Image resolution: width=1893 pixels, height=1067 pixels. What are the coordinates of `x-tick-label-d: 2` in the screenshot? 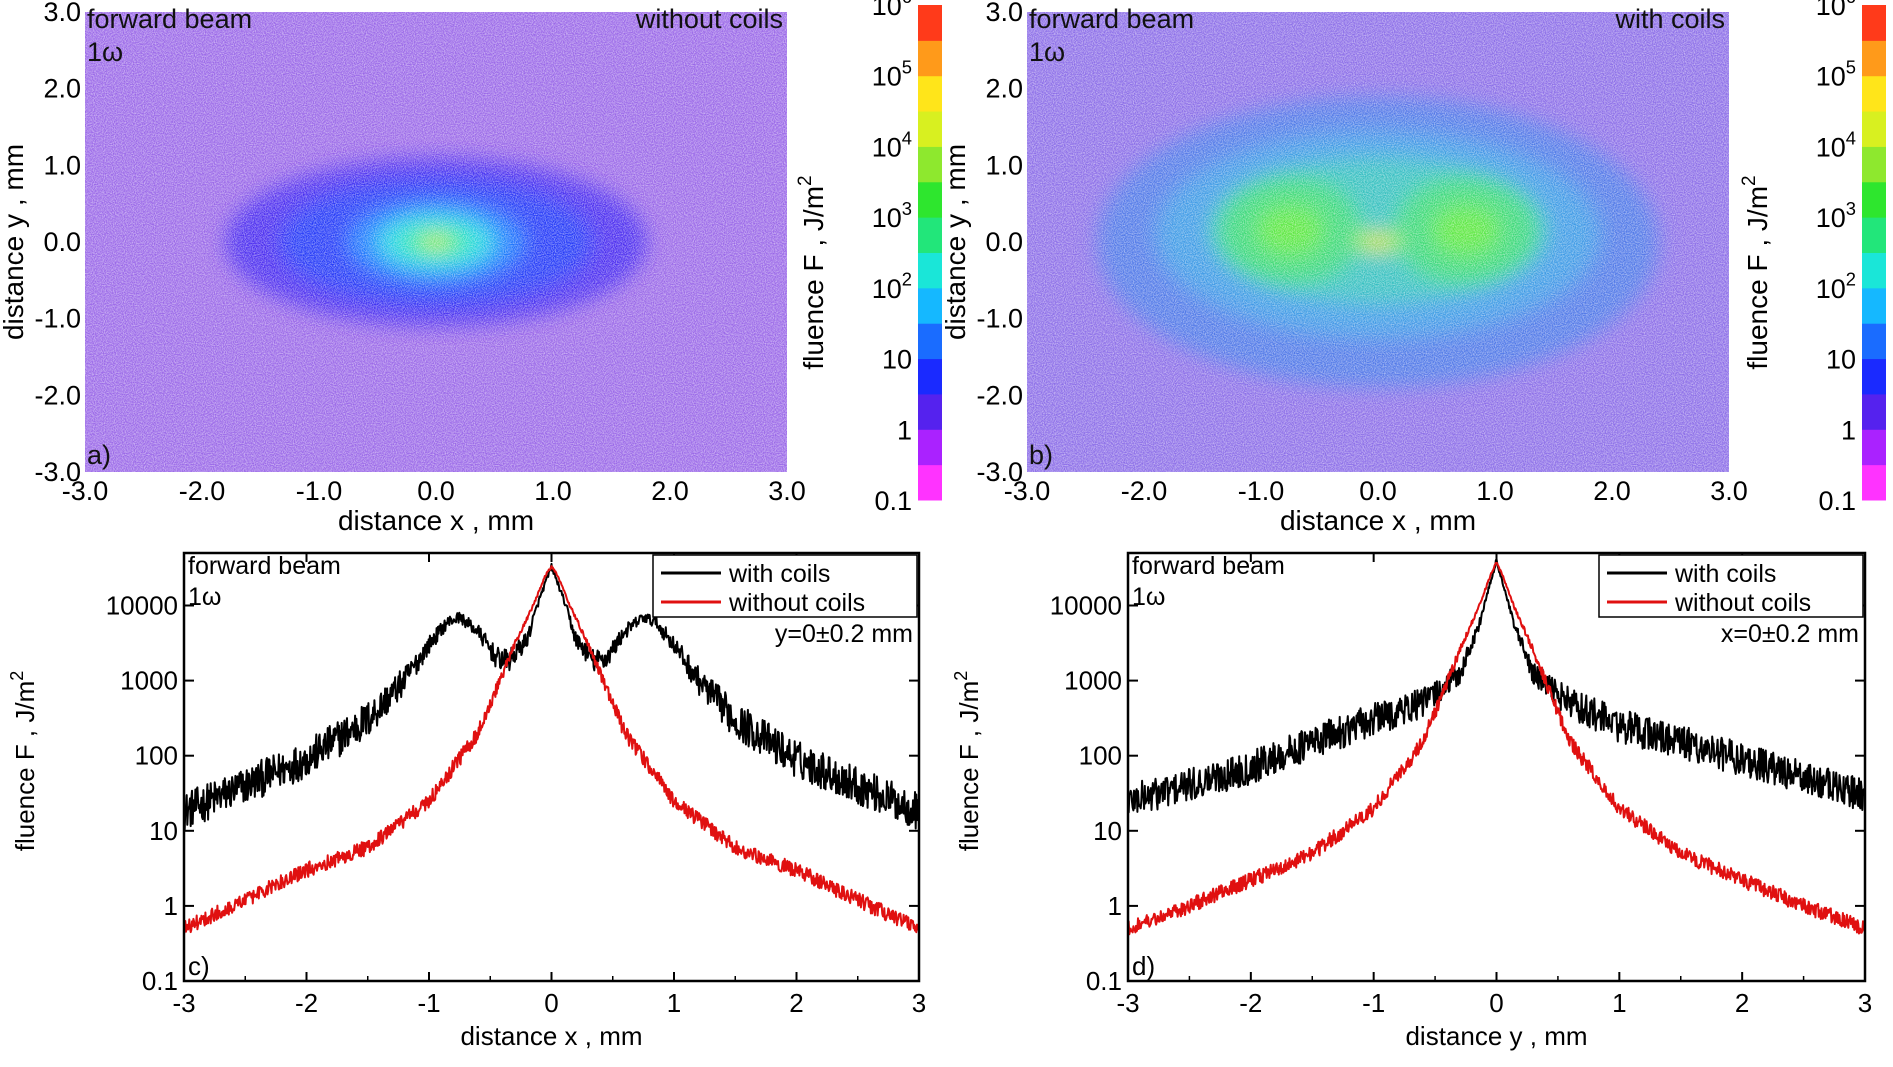 It's located at (1742, 1003).